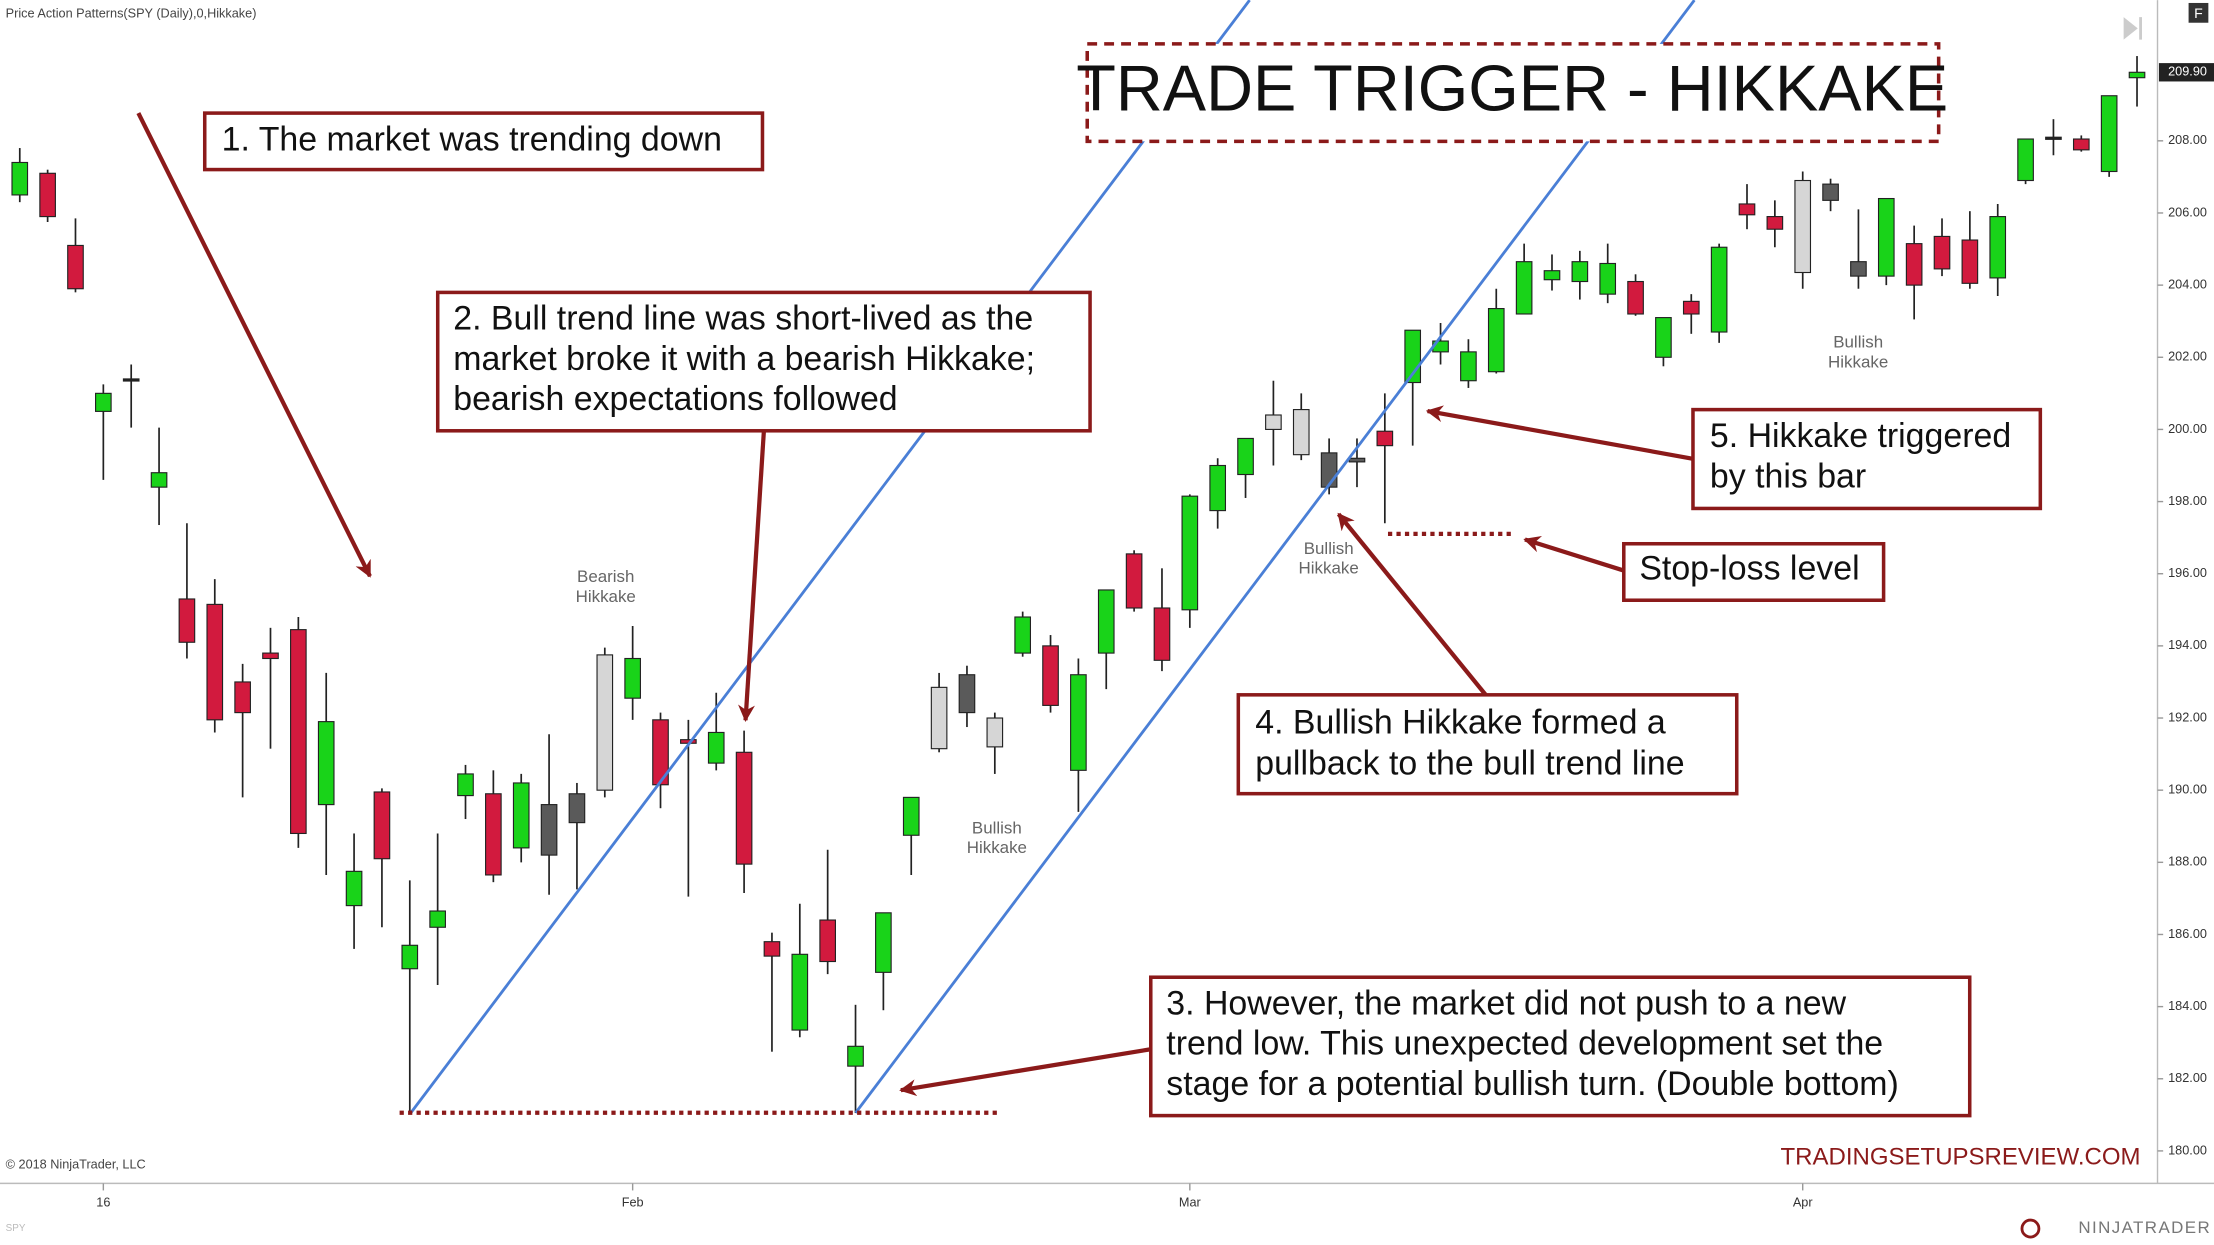 The height and width of the screenshot is (1245, 2214). Describe the element at coordinates (2187, 717) in the screenshot. I see `y-tick-label: 192.00` at that location.